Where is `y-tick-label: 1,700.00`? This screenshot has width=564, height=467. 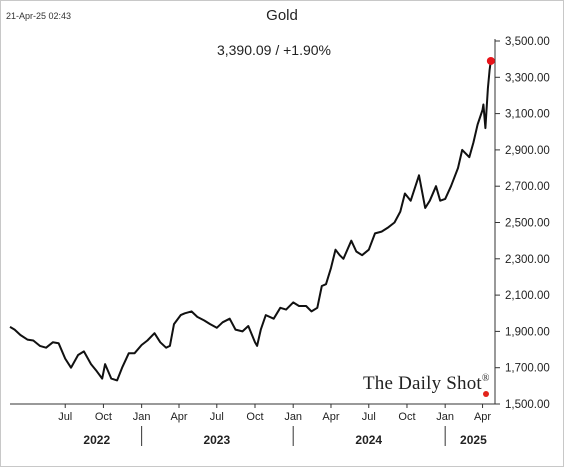
y-tick-label: 1,700.00 is located at coordinates (527, 369).